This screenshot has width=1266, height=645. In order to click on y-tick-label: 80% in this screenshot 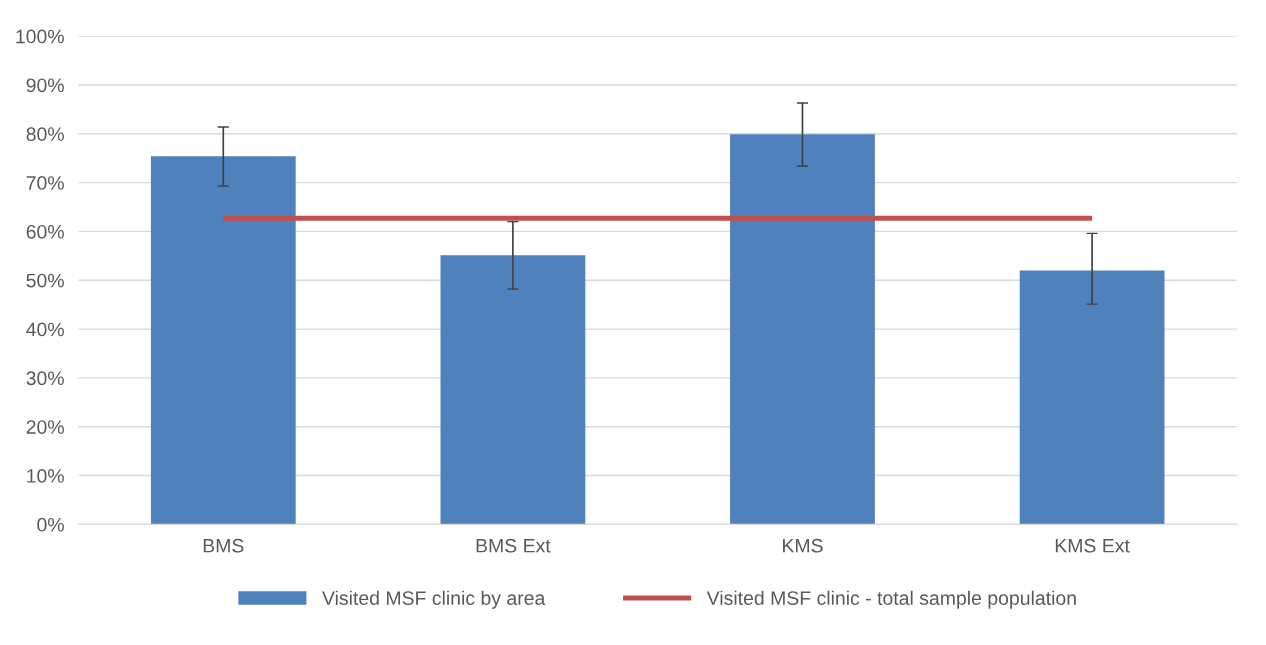, I will do `click(45, 134)`.